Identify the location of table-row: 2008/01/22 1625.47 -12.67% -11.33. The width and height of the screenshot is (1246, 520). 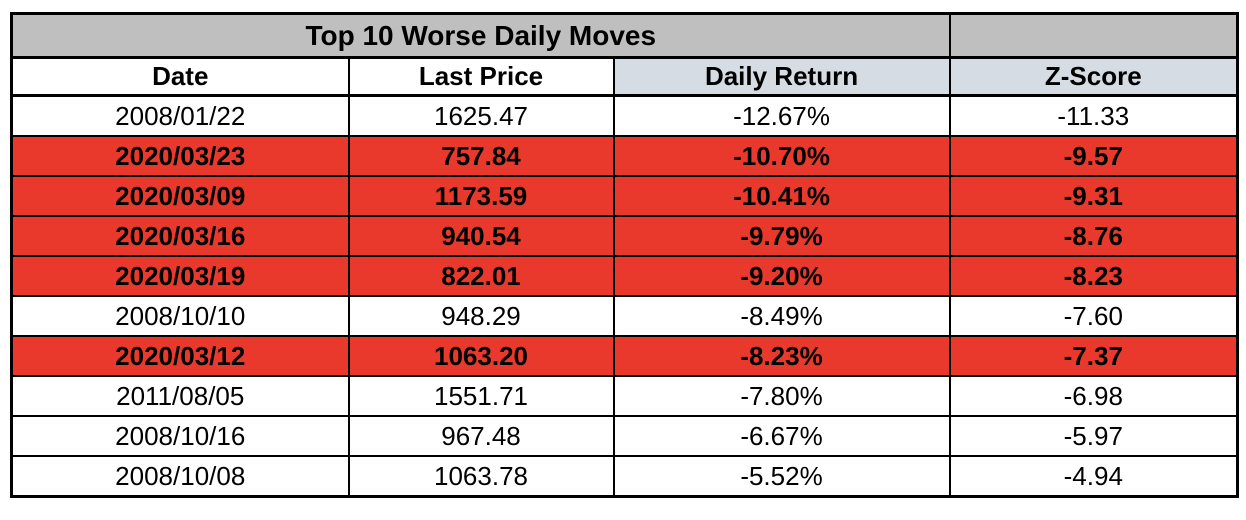
(624, 115).